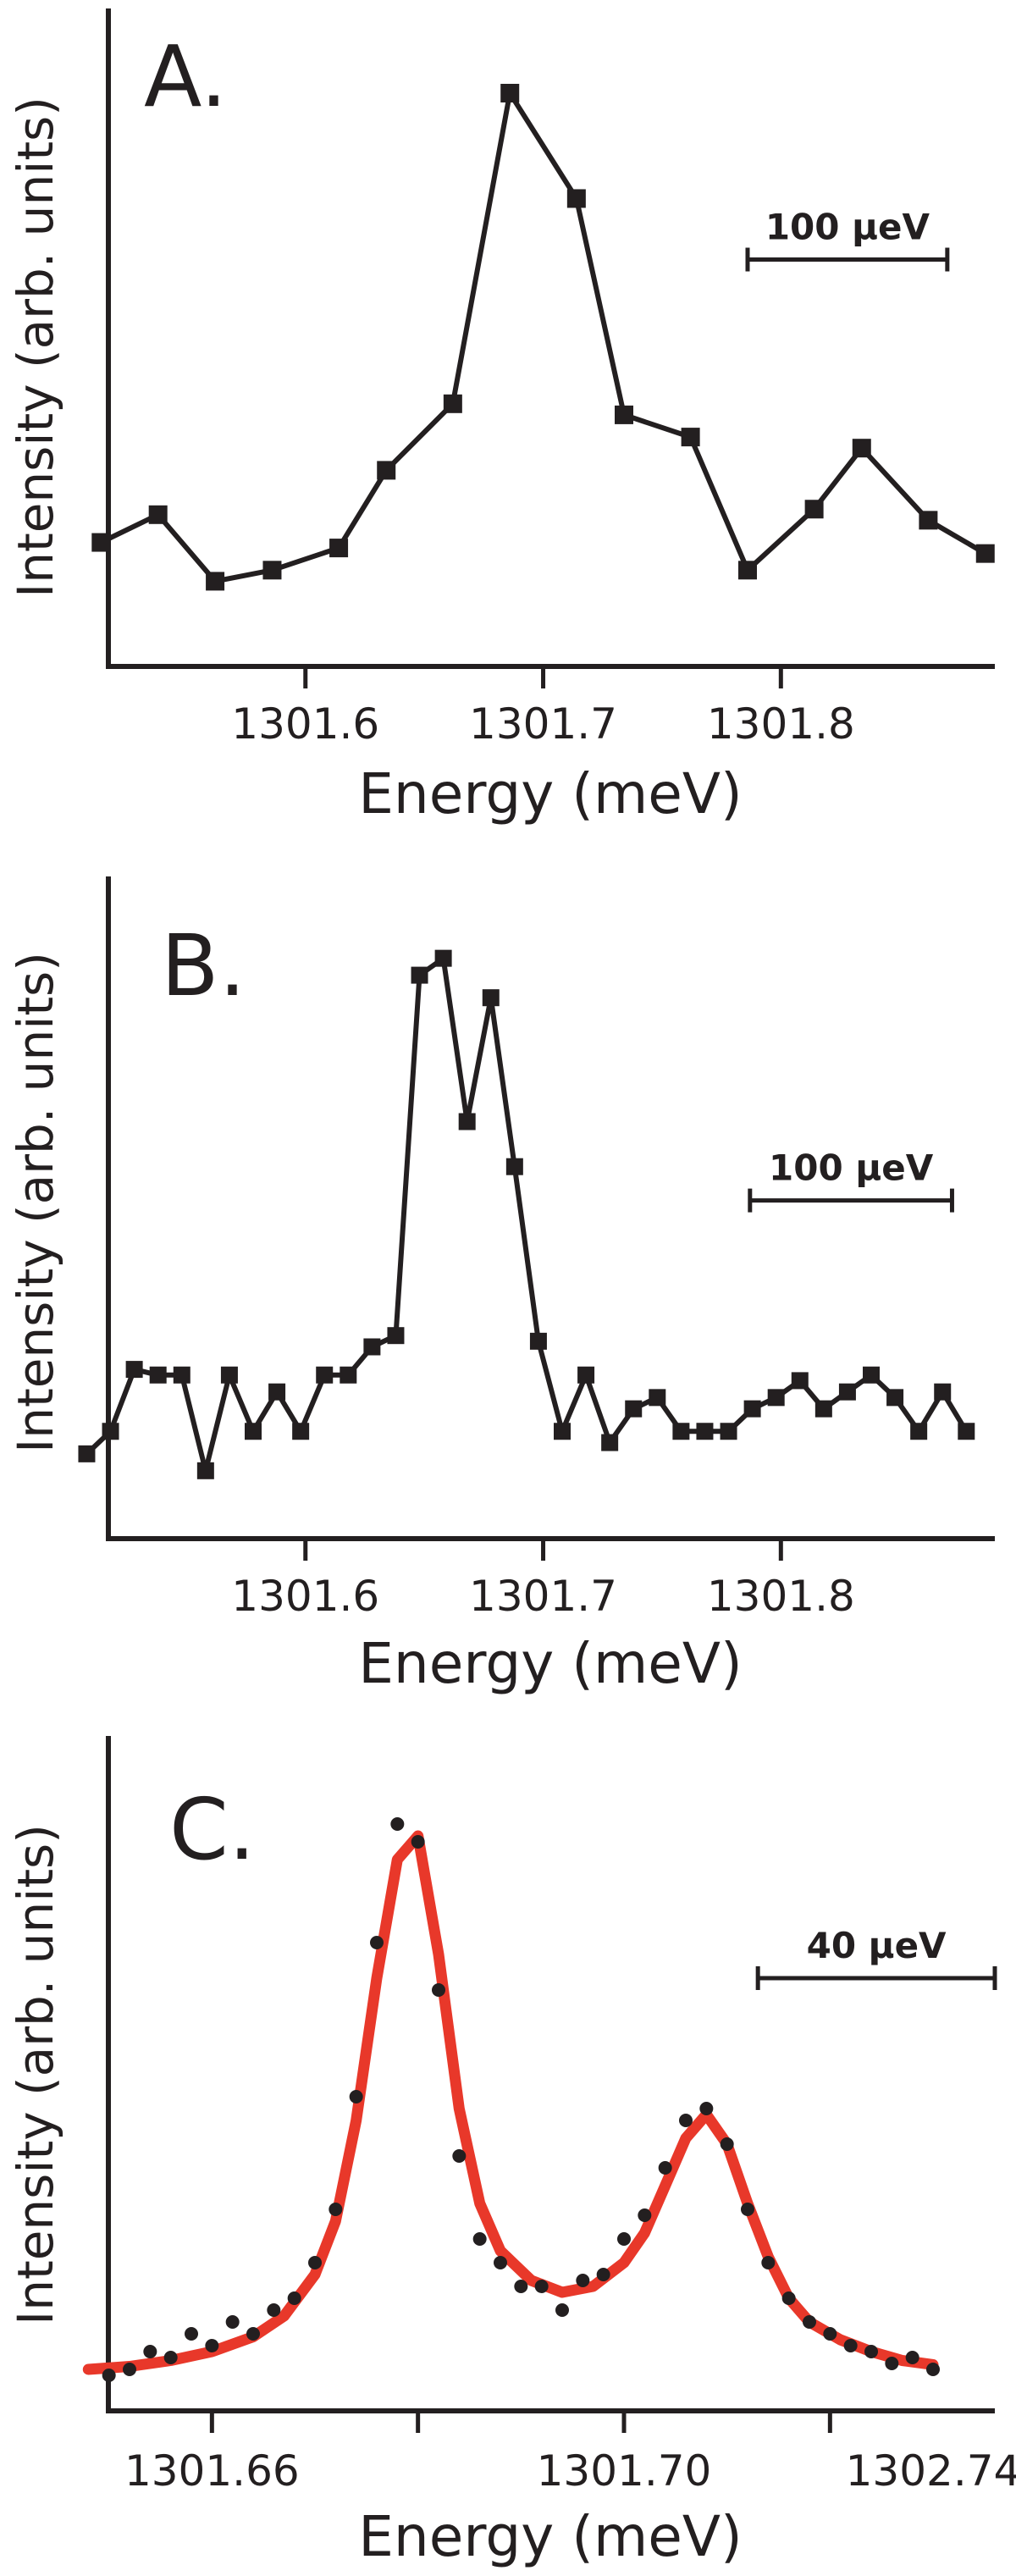 This screenshot has width=1016, height=2576. What do you see at coordinates (203, 966) in the screenshot?
I see `panel-label: B.` at bounding box center [203, 966].